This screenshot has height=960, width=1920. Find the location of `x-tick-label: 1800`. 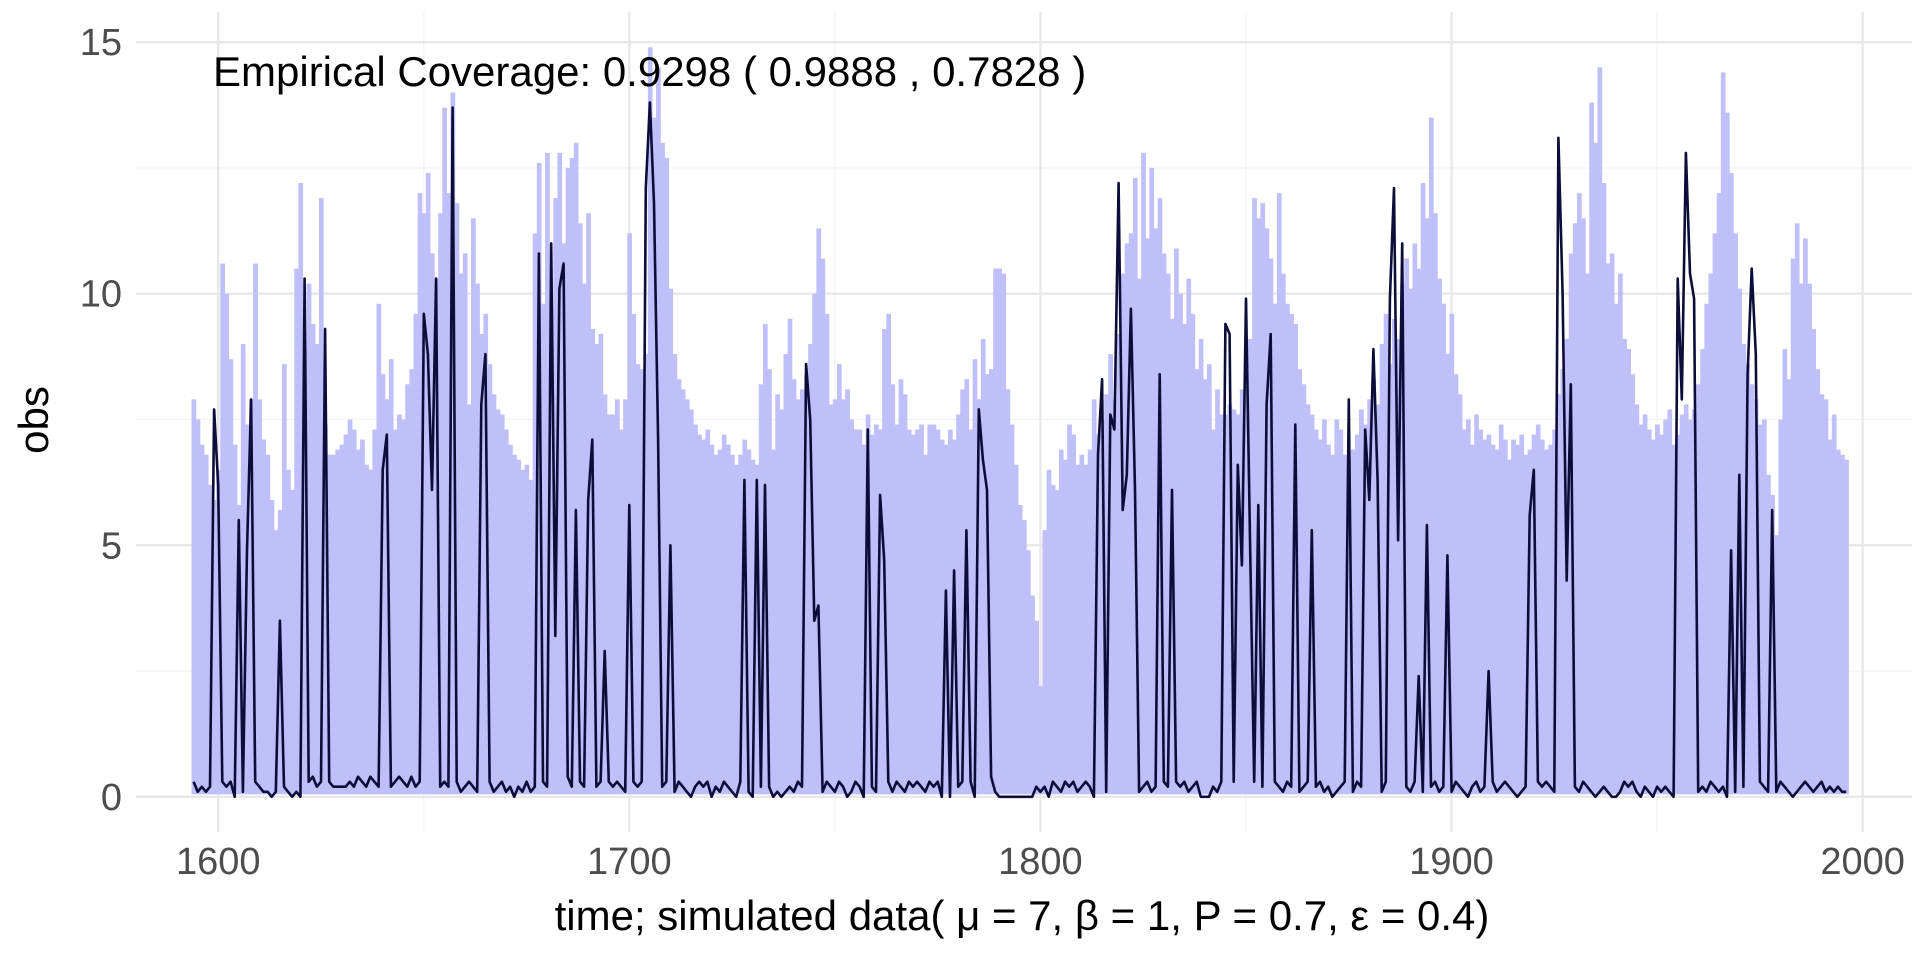

x-tick-label: 1800 is located at coordinates (1040, 862).